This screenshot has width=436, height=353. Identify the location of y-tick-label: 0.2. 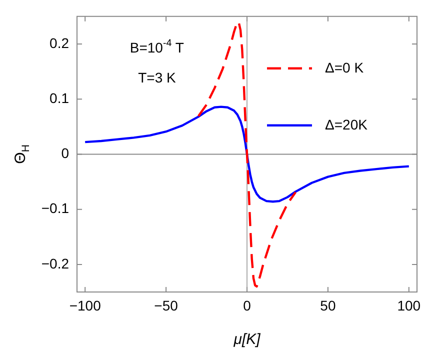
(60, 42).